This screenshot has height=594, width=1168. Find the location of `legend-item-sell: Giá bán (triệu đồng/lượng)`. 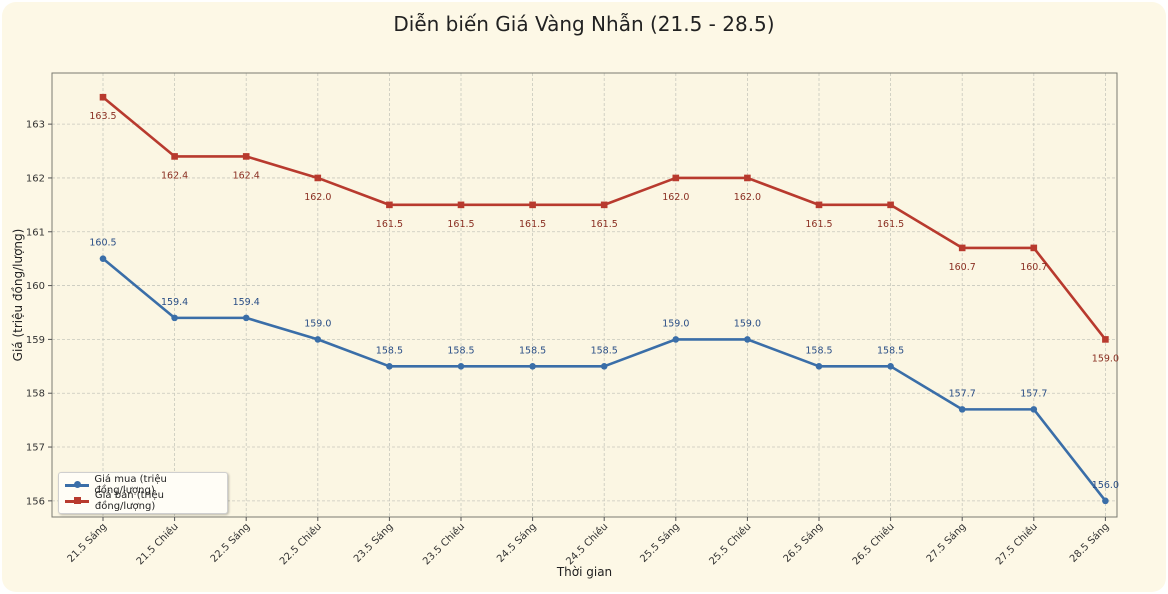

legend-item-sell: Giá bán (triệu đồng/lượng) is located at coordinates (146, 501).